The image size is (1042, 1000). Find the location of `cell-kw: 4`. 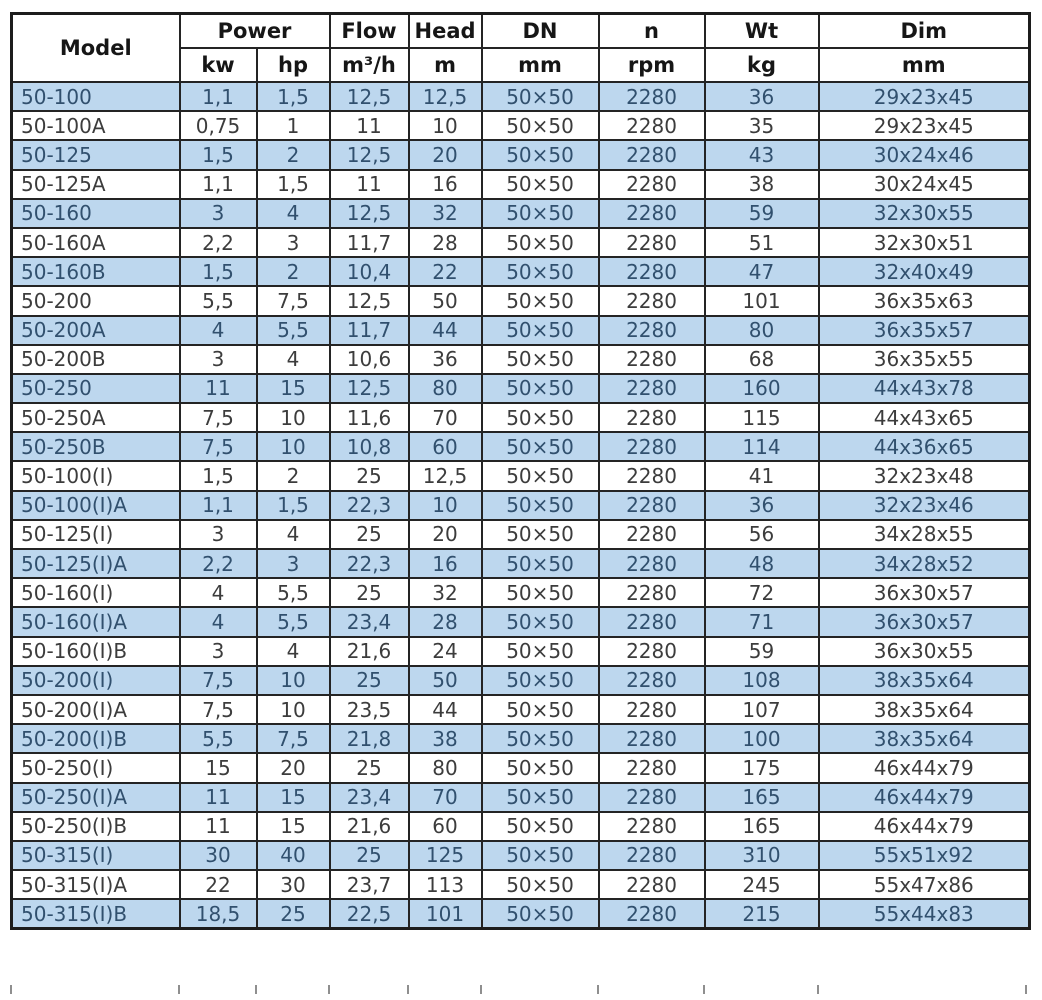

cell-kw: 4 is located at coordinates (218, 593).